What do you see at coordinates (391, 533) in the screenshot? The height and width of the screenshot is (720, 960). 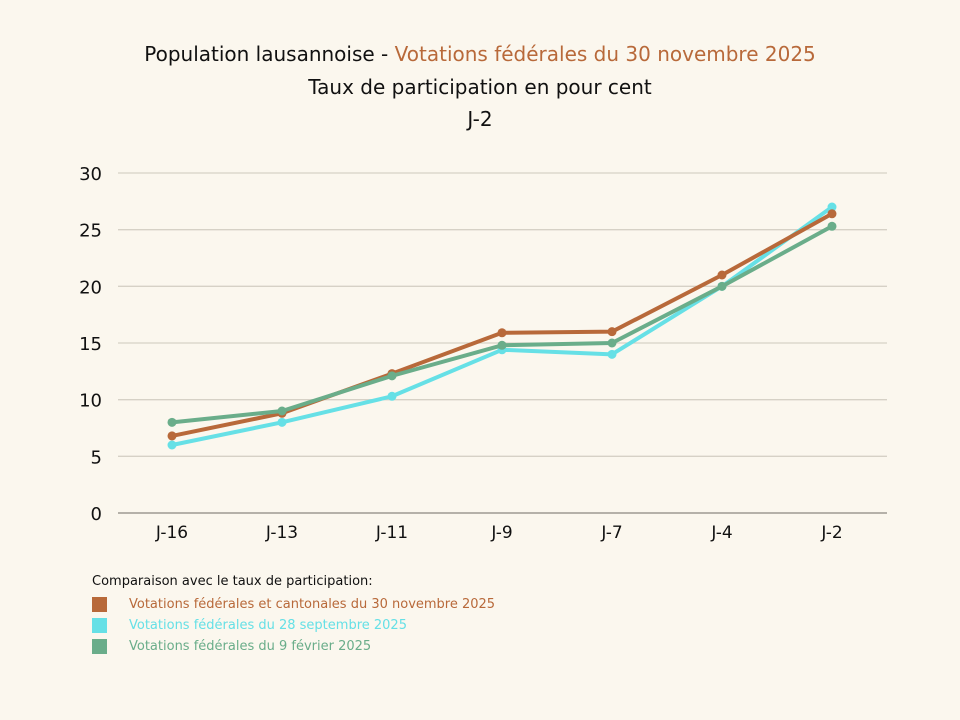 I see `x-tick-label: J-11` at bounding box center [391, 533].